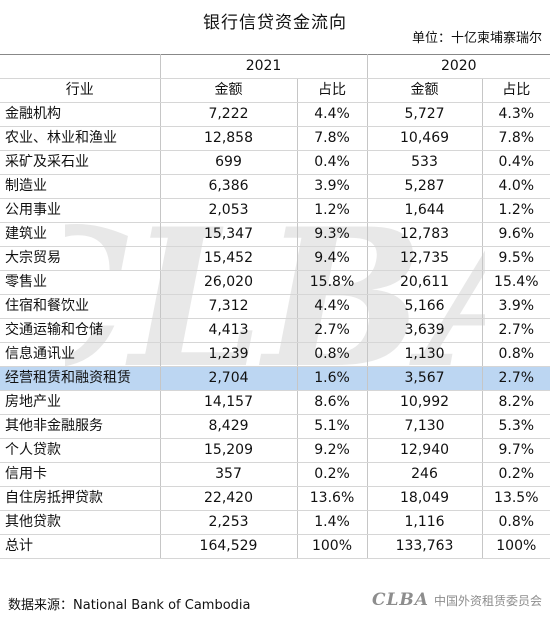 The image size is (550, 618). What do you see at coordinates (515, 210) in the screenshot?
I see `share-2020-cell: 1.2%` at bounding box center [515, 210].